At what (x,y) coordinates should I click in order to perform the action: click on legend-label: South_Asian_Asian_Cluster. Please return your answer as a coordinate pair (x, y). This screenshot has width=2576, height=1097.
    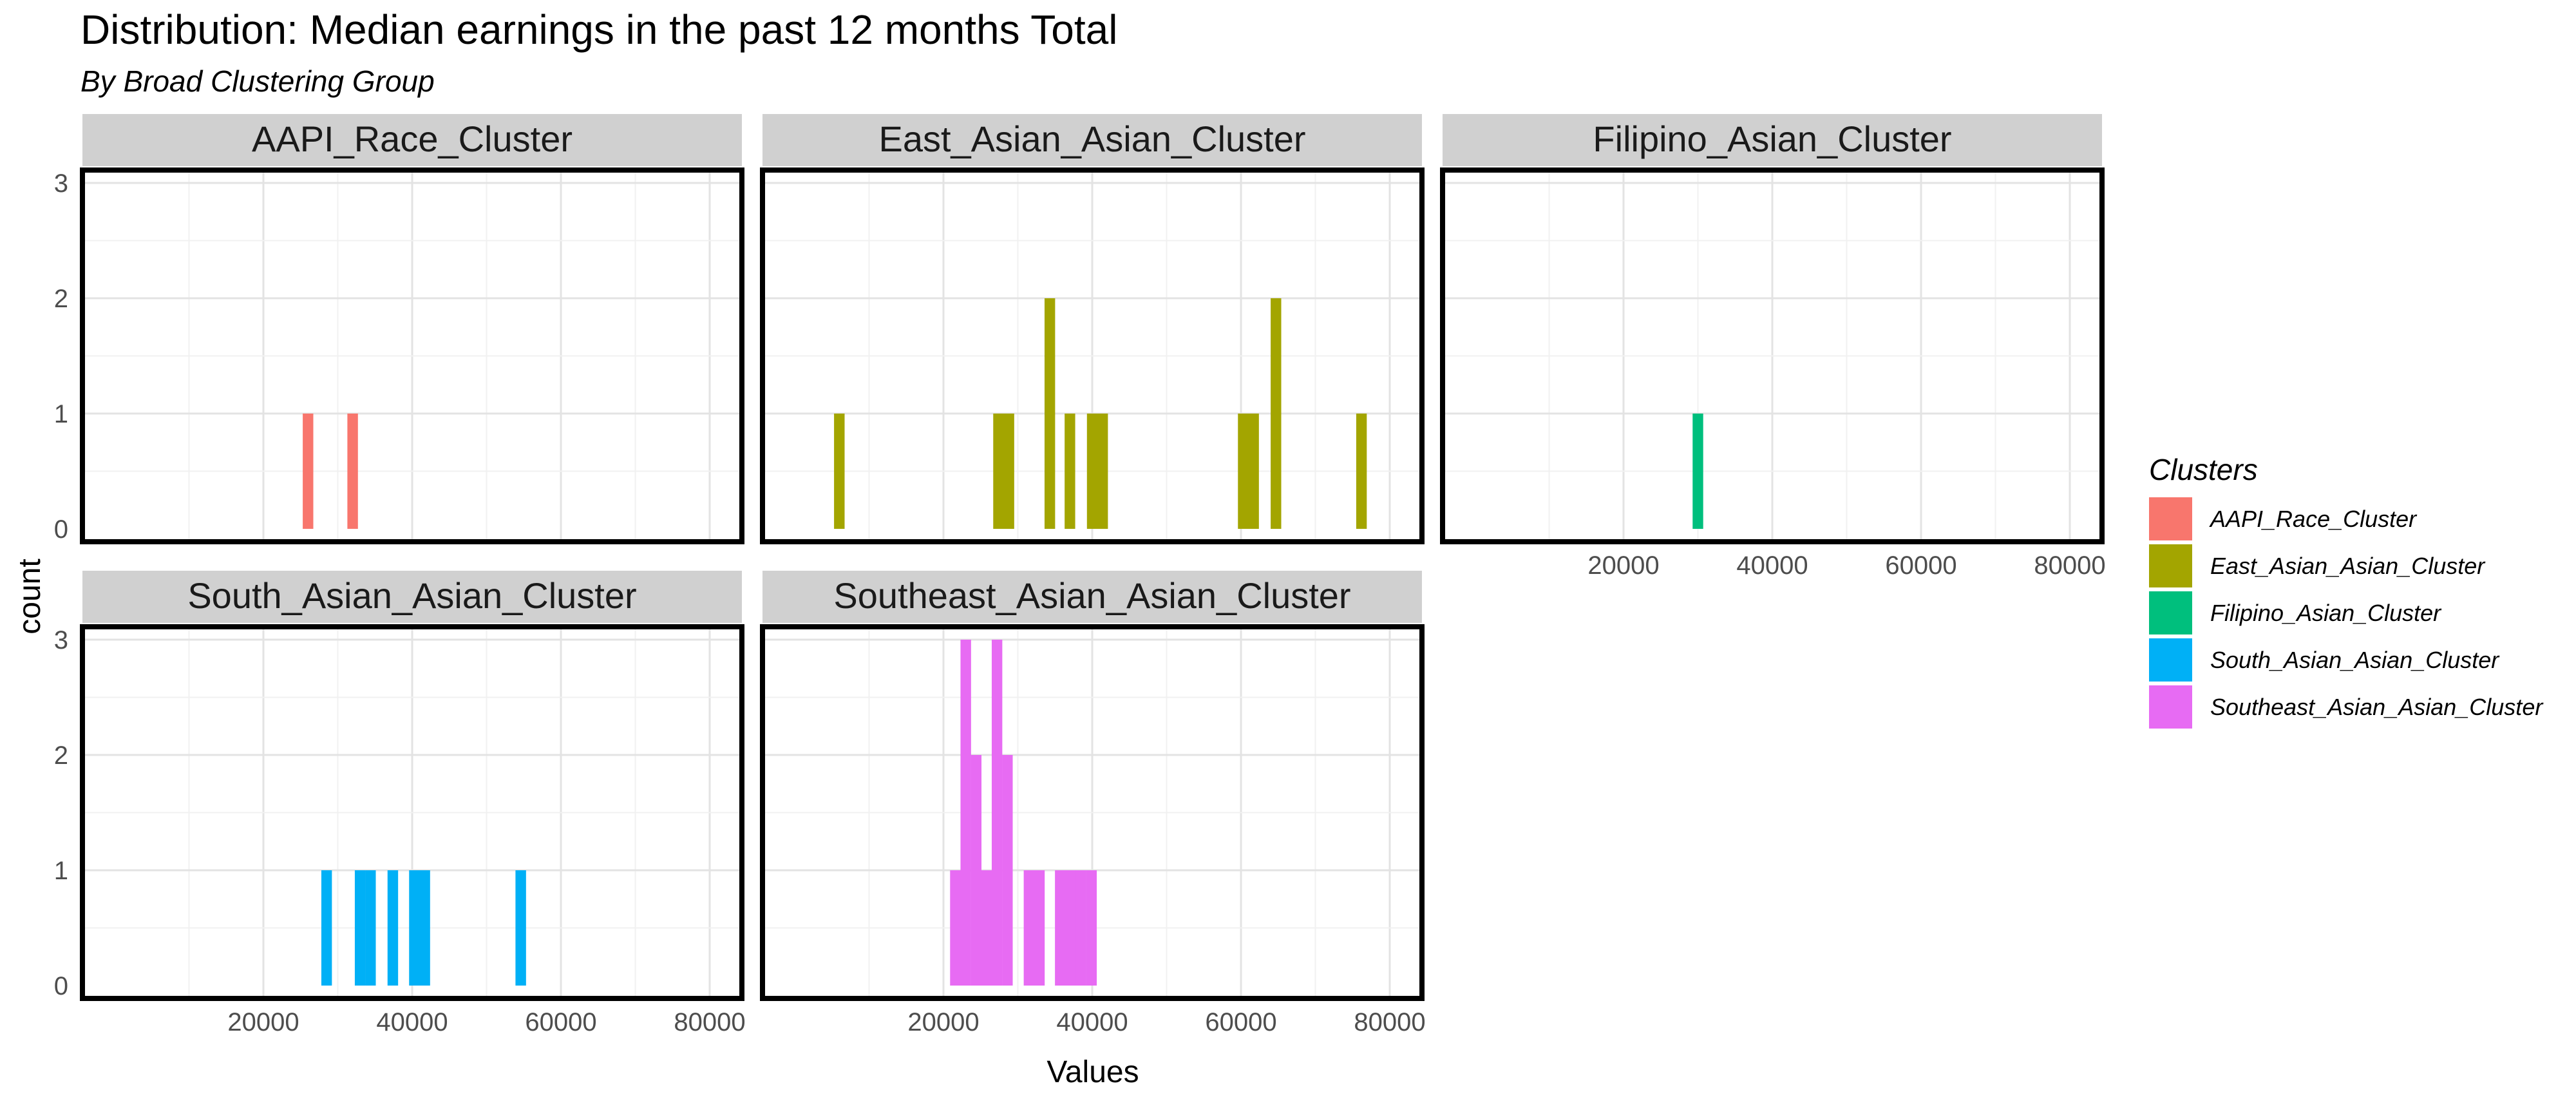
    Looking at the image, I should click on (2355, 660).